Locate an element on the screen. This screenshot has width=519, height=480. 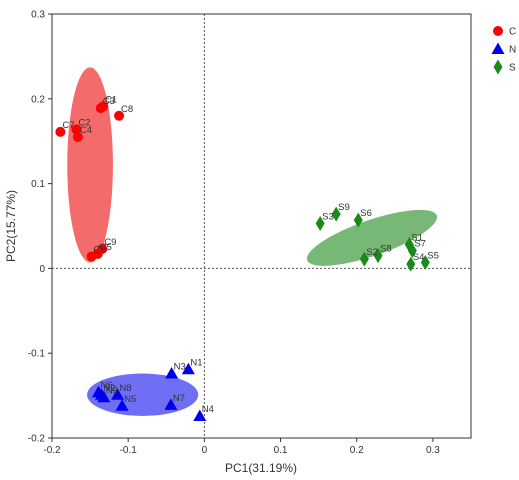
point-label-s2: S2 is located at coordinates (372, 252).